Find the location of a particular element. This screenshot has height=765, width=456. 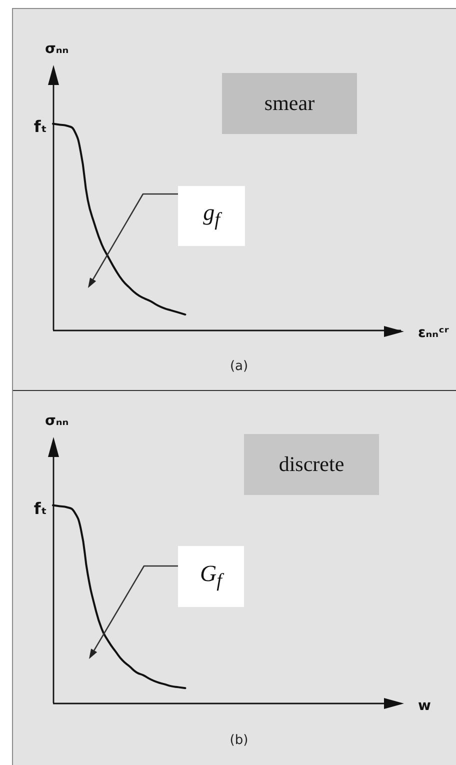

x-axis-title: εₙₙᶜʳ is located at coordinates (434, 333).